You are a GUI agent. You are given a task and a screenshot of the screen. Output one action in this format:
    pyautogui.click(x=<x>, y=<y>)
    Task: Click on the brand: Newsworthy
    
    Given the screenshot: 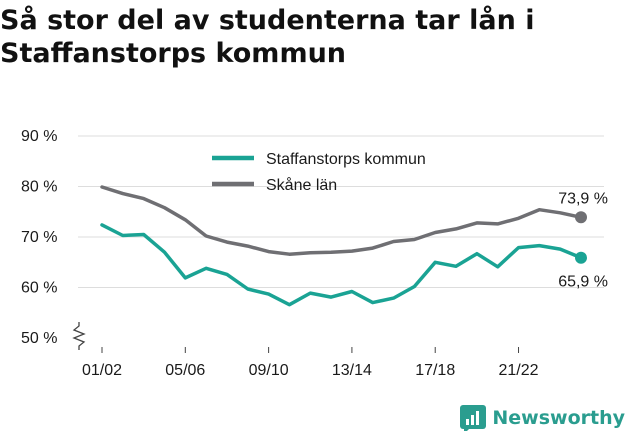 What is the action you would take?
    pyautogui.click(x=542, y=418)
    